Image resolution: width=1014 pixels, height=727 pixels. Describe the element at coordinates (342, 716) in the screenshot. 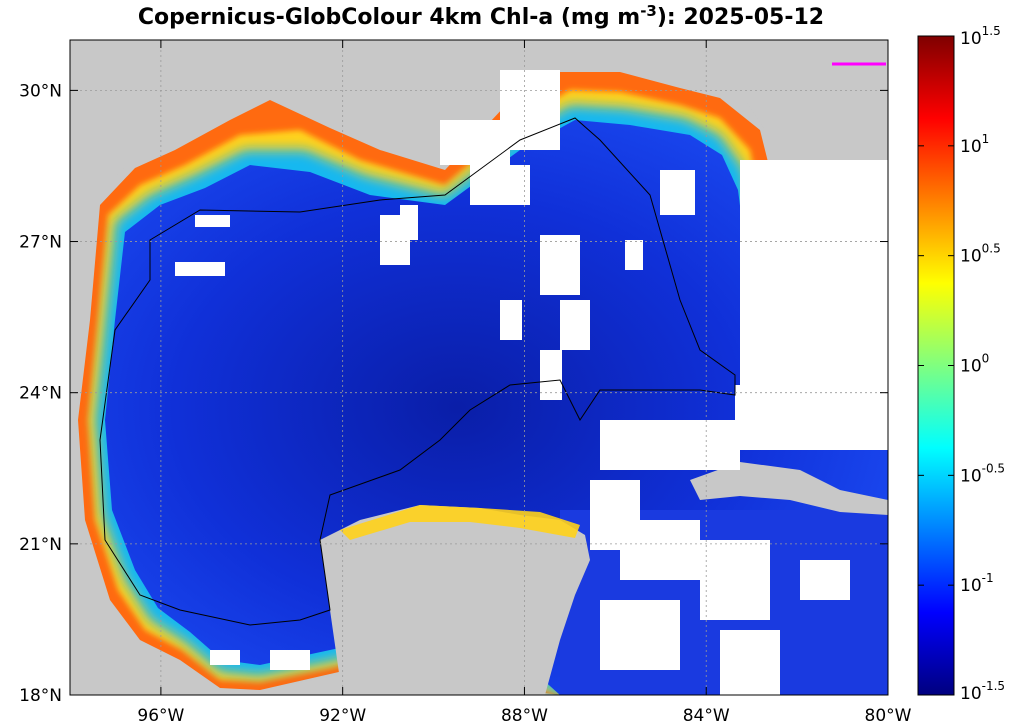

I see `x-tick-label: 92°W` at that location.